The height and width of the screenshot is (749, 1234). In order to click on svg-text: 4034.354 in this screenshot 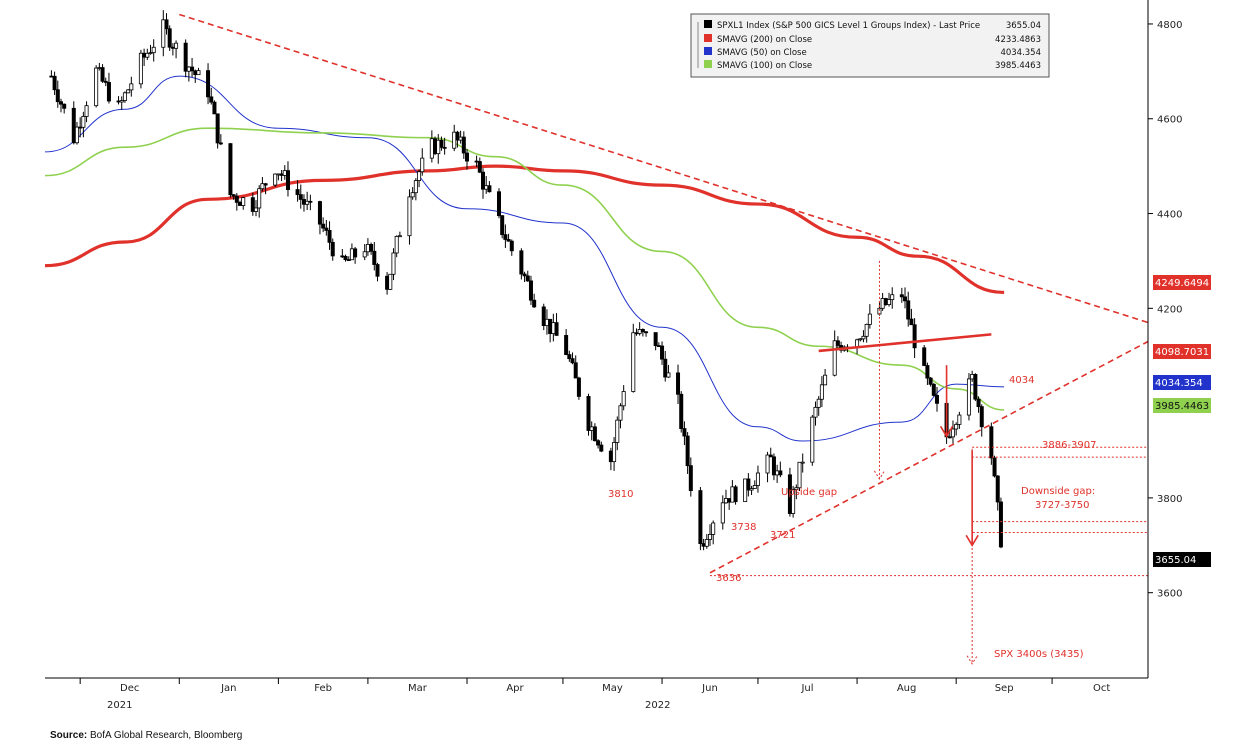, I will do `click(1179, 383)`.